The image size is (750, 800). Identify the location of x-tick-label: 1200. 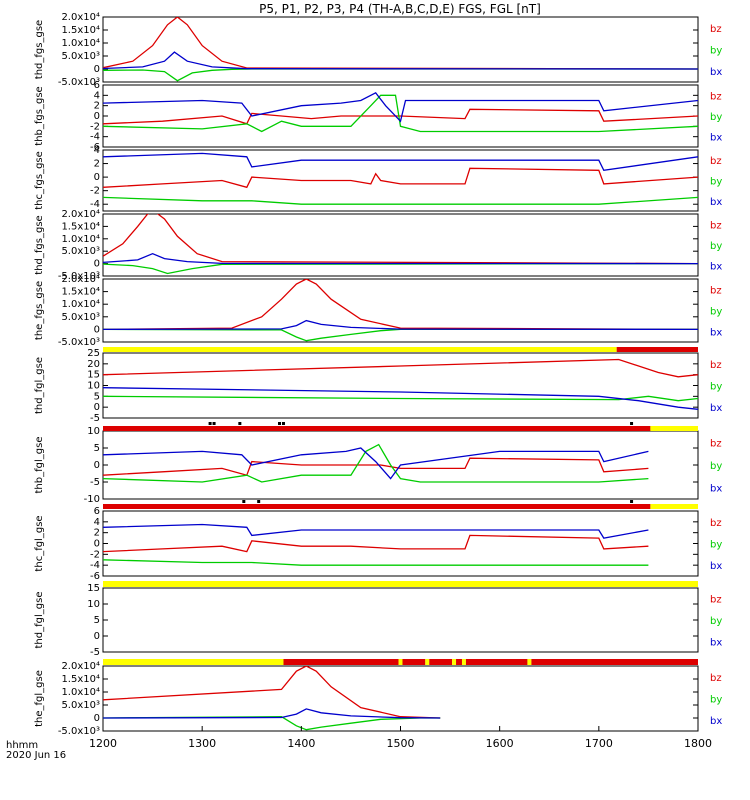
(103, 743).